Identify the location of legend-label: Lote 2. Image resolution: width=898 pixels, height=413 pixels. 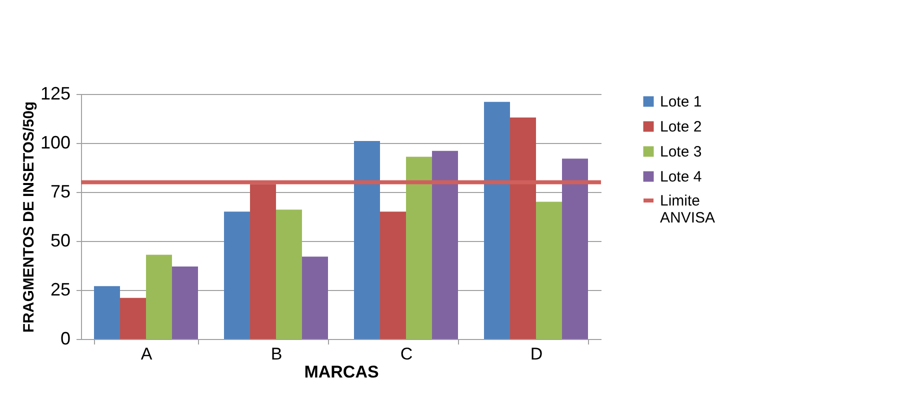
(681, 127).